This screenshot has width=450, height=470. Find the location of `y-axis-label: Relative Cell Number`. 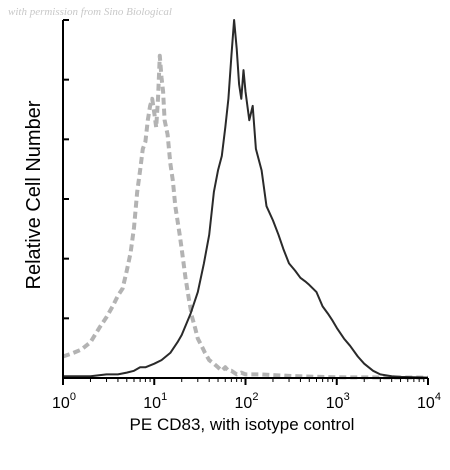

y-axis-label: Relative Cell Number is located at coordinates (34, 194).